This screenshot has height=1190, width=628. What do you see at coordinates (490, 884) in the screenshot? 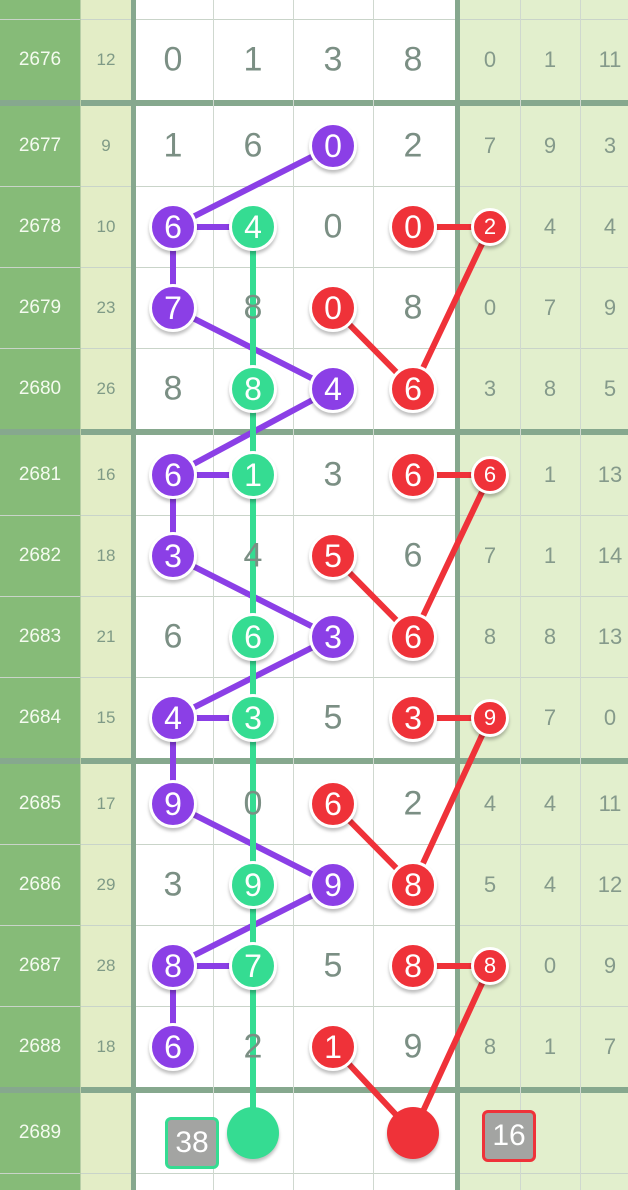
I see `tail-digit: 5` at bounding box center [490, 884].